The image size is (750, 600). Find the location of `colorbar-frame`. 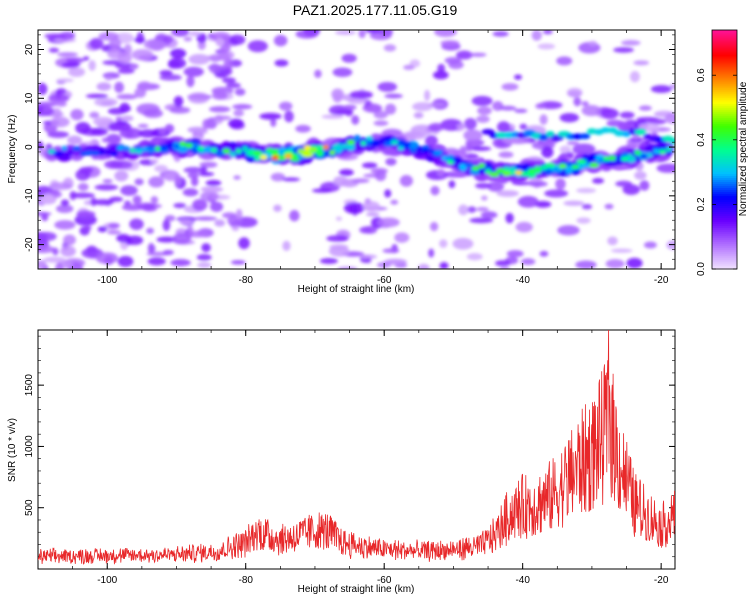

colorbar-frame is located at coordinates (724, 149).